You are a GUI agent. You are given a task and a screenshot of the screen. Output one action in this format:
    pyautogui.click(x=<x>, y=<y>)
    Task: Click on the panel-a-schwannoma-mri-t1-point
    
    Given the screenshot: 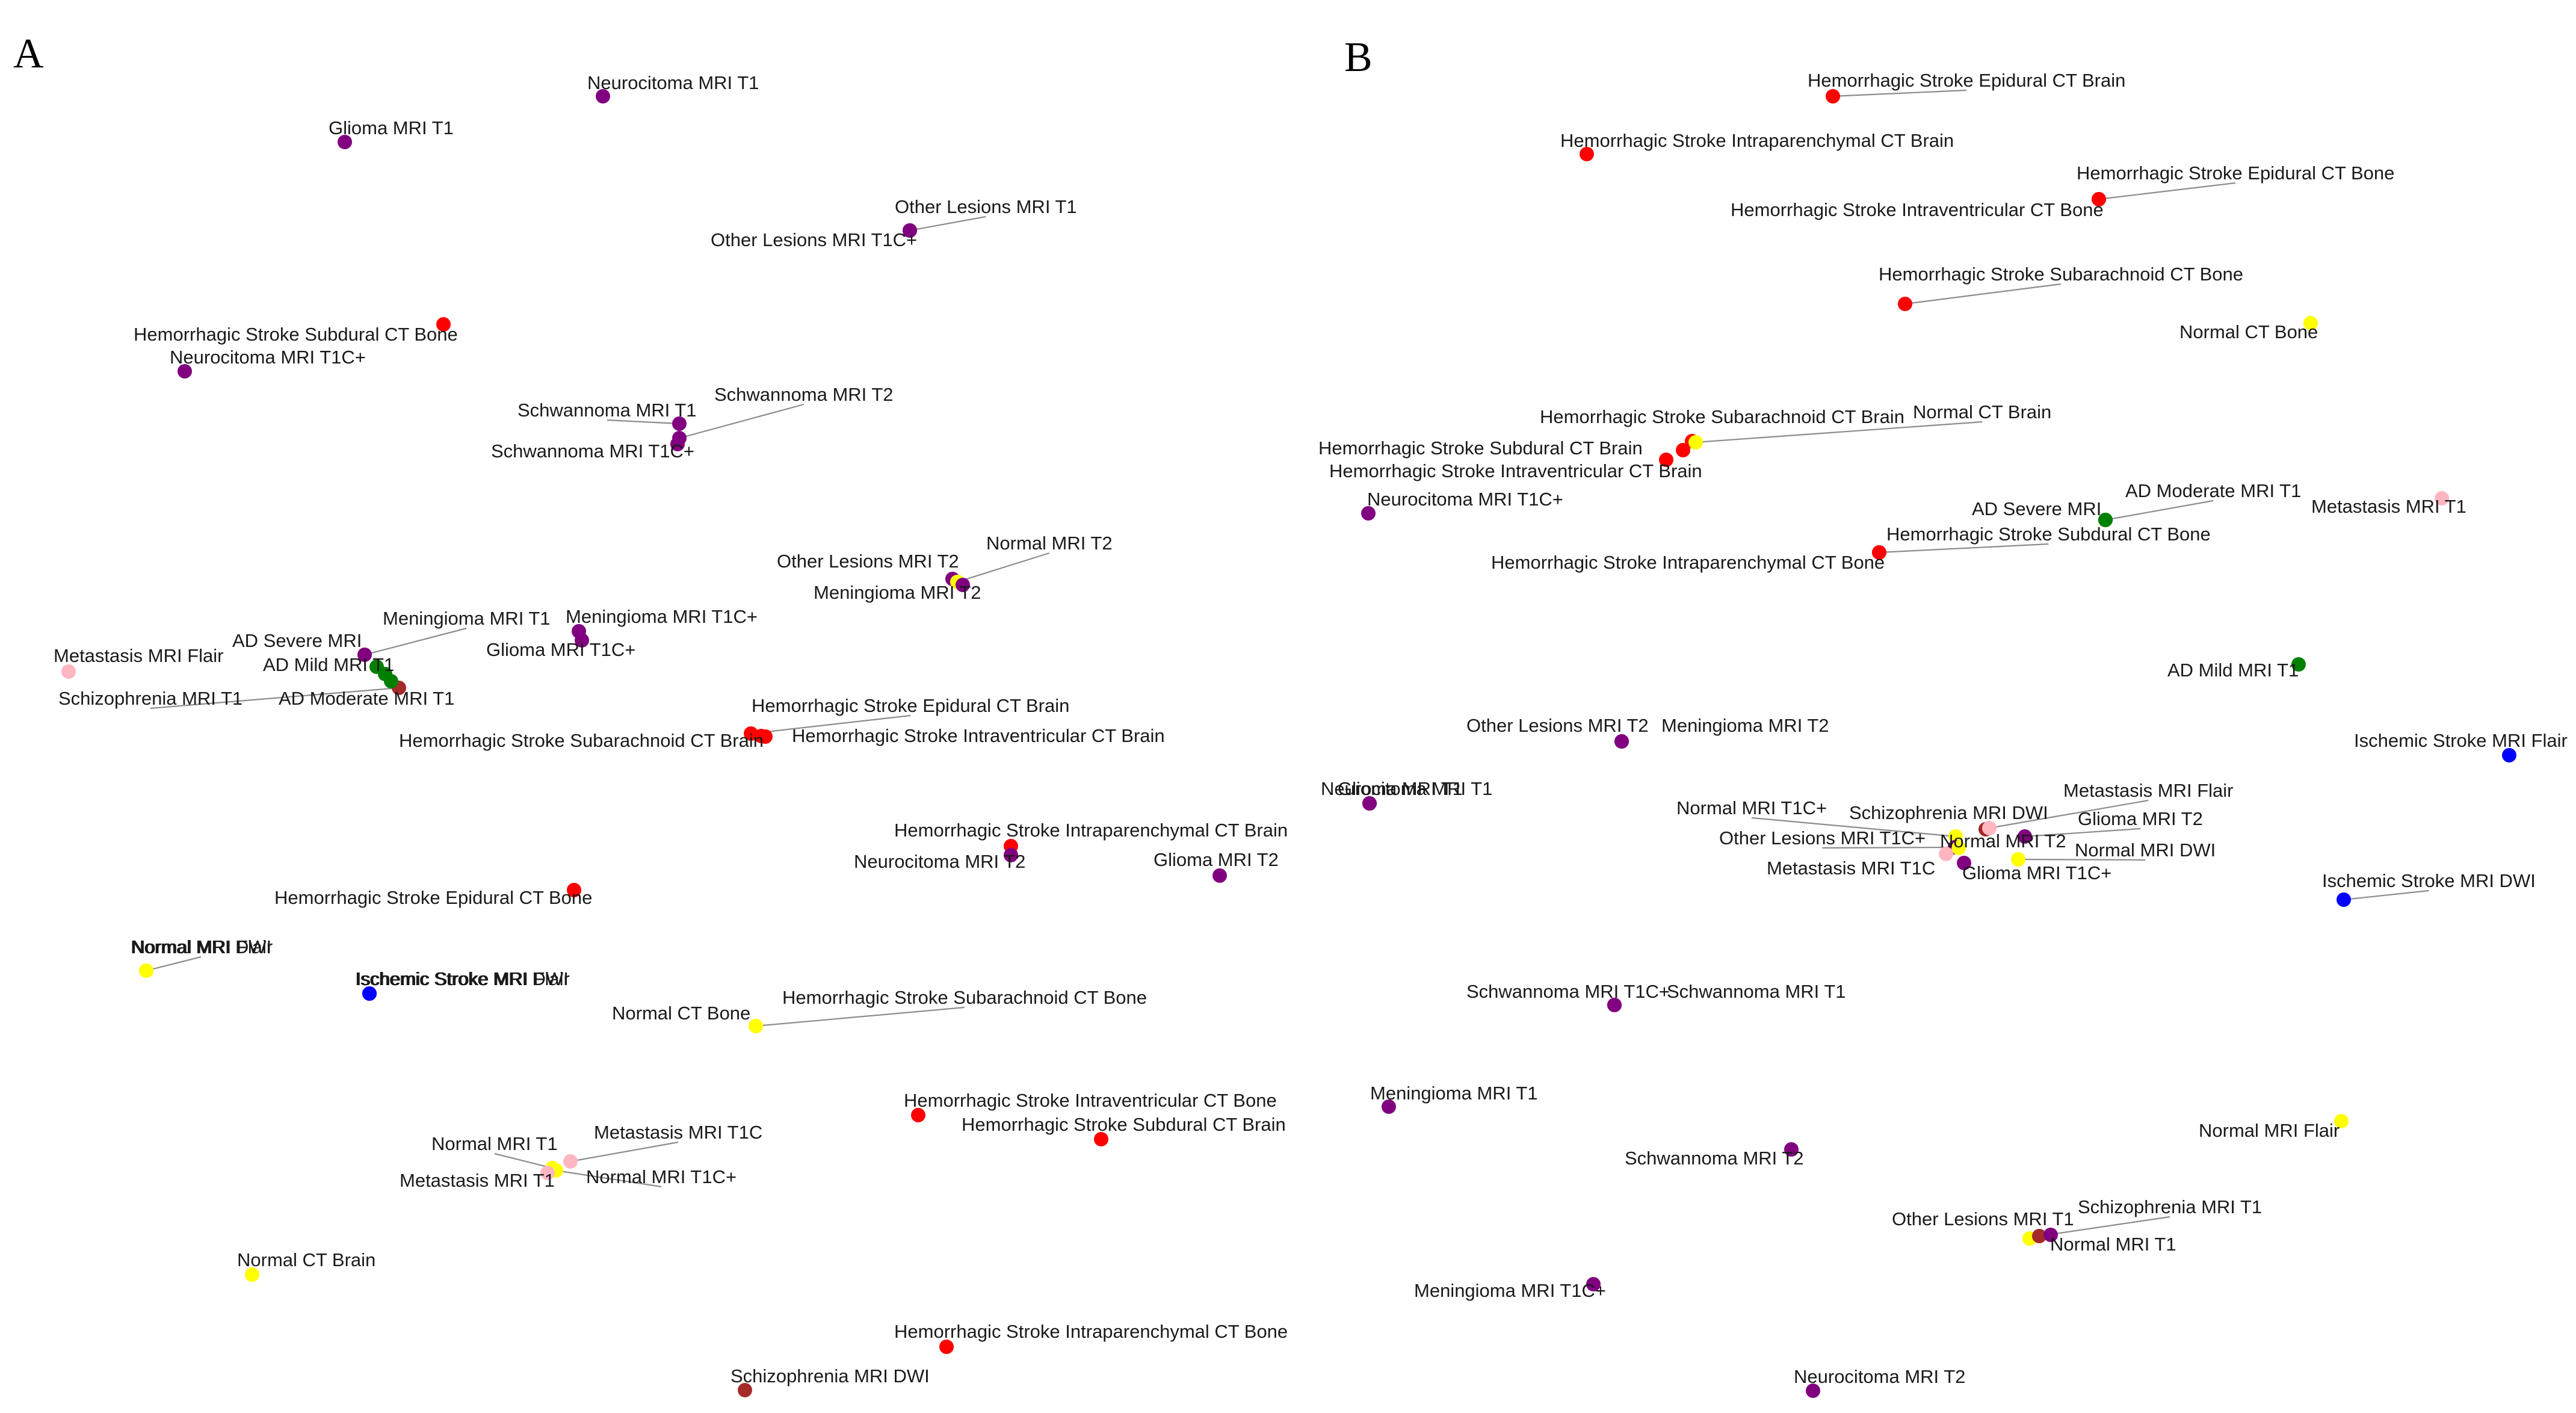 What is the action you would take?
    pyautogui.click(x=679, y=423)
    